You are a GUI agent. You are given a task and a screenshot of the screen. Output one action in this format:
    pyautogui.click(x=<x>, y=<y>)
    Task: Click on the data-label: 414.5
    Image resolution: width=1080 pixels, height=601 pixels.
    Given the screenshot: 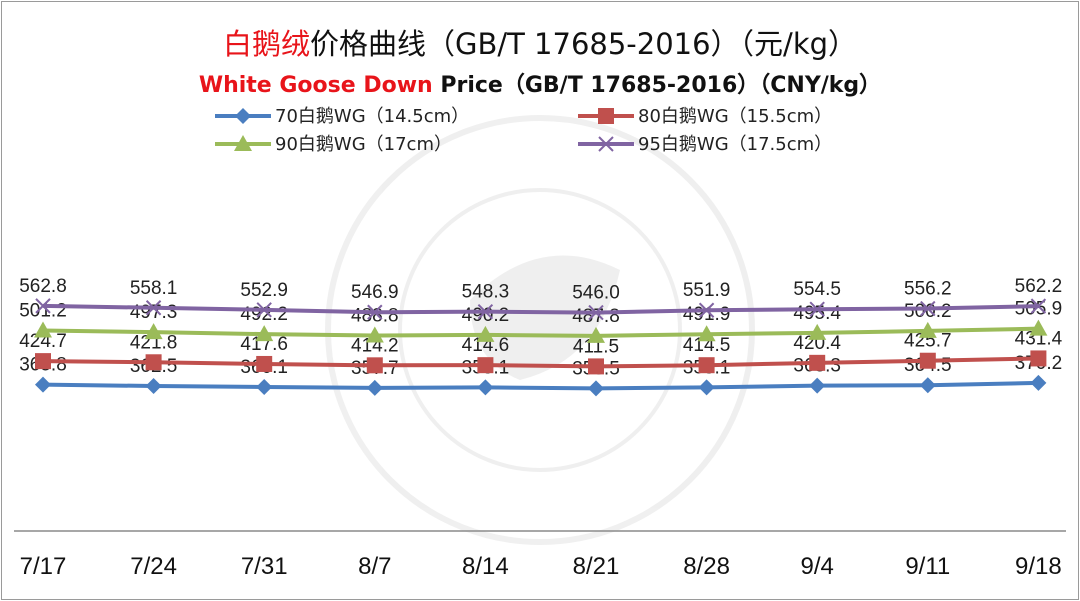 What is the action you would take?
    pyautogui.click(x=707, y=345)
    